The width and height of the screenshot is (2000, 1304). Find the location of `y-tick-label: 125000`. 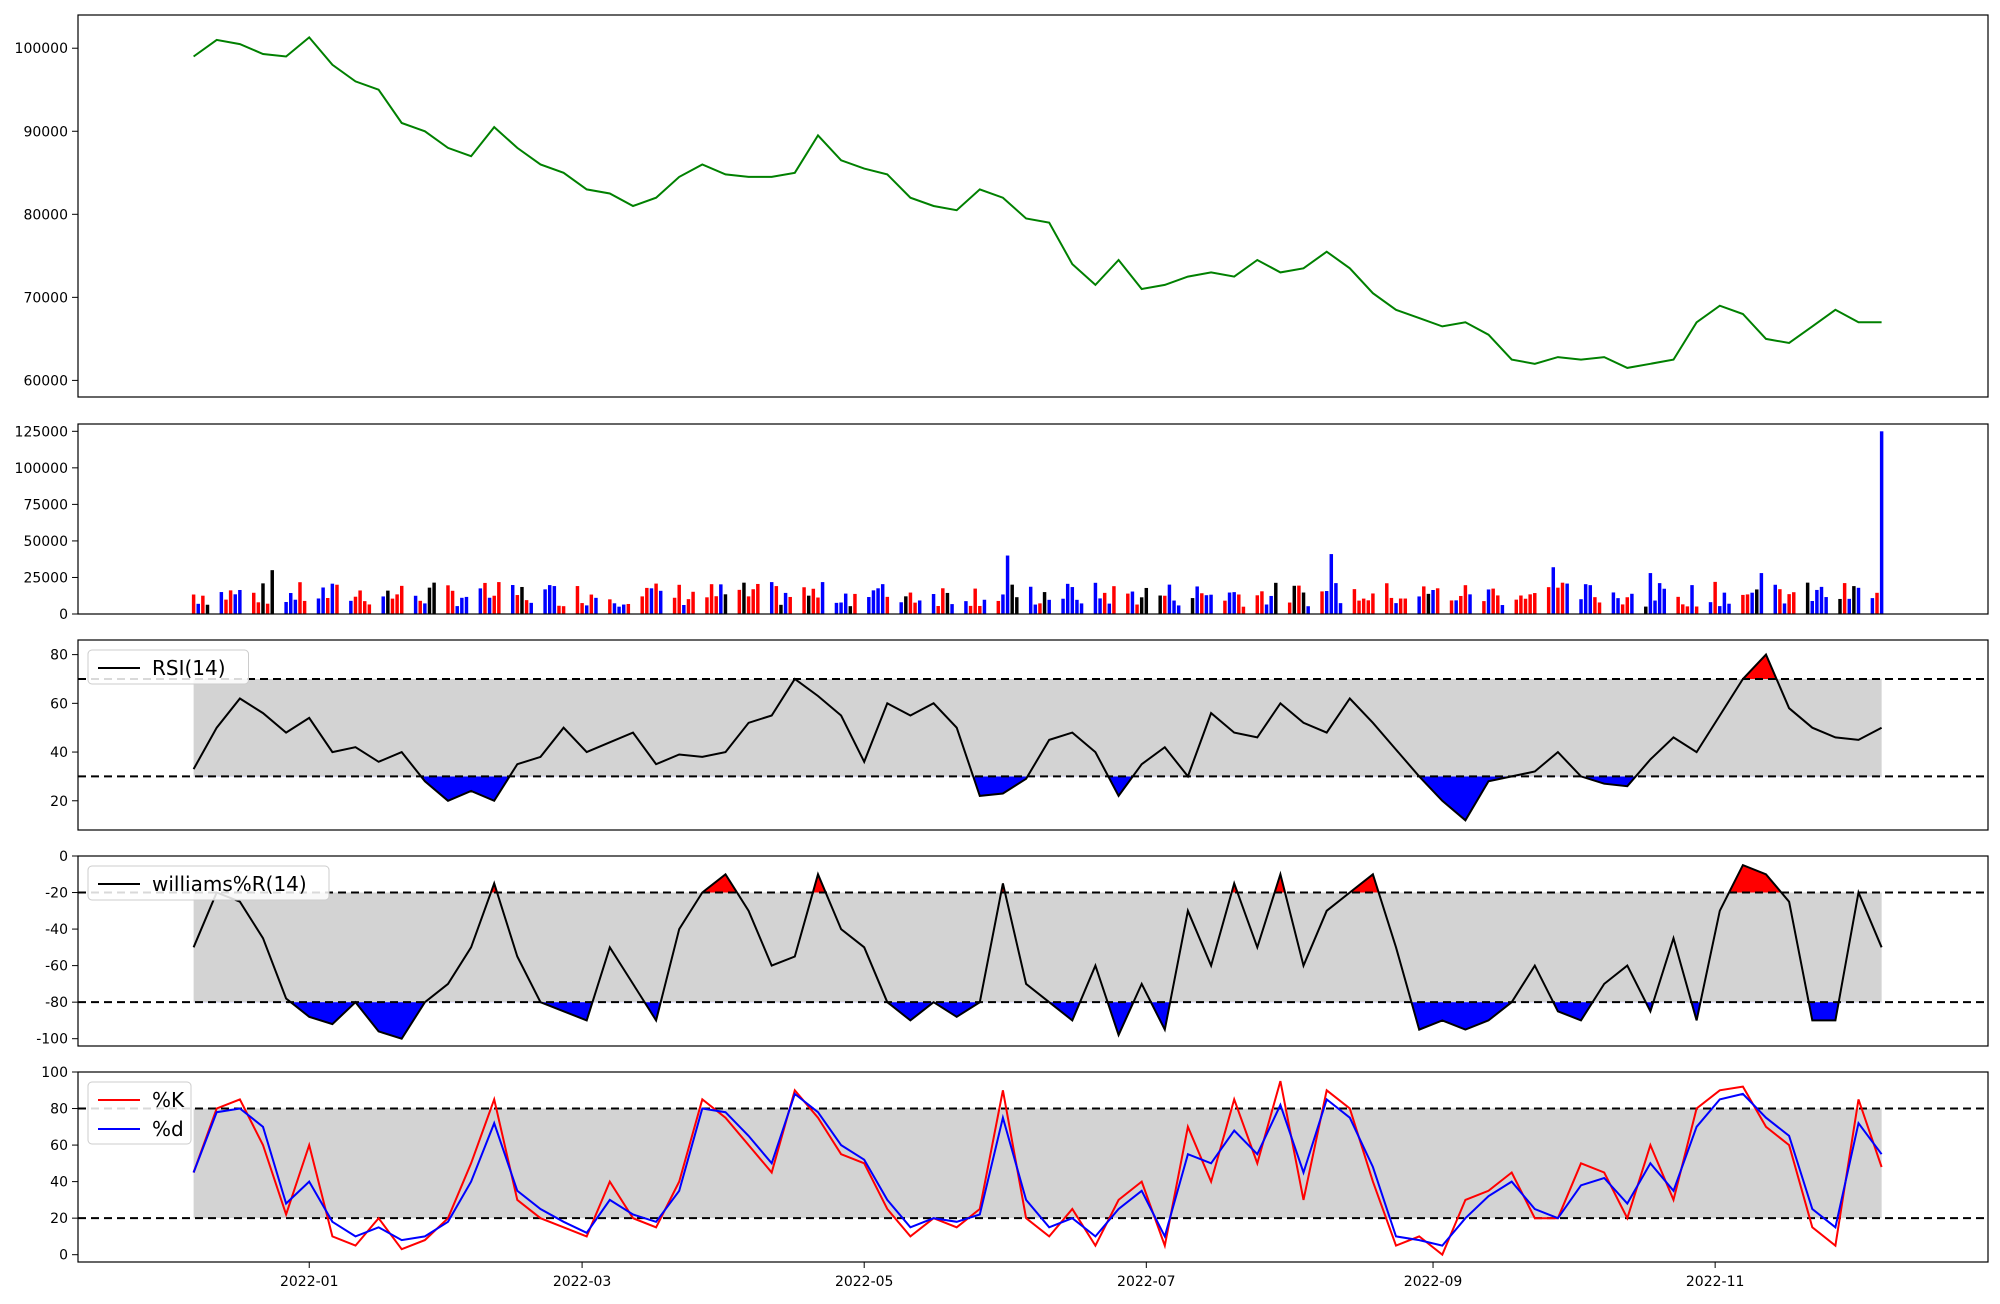

y-tick-label: 125000 is located at coordinates (41, 432).